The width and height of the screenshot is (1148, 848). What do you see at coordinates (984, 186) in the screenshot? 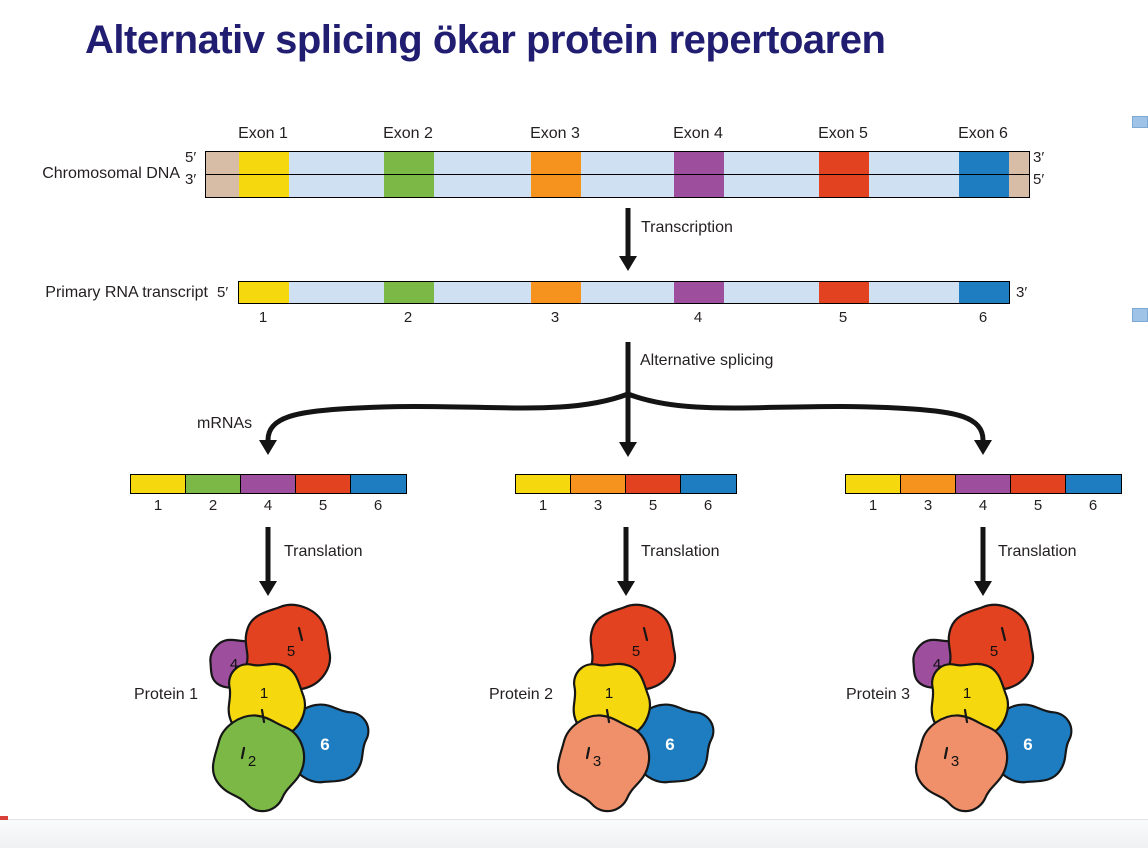
I see `dna-exon6-segment` at bounding box center [984, 186].